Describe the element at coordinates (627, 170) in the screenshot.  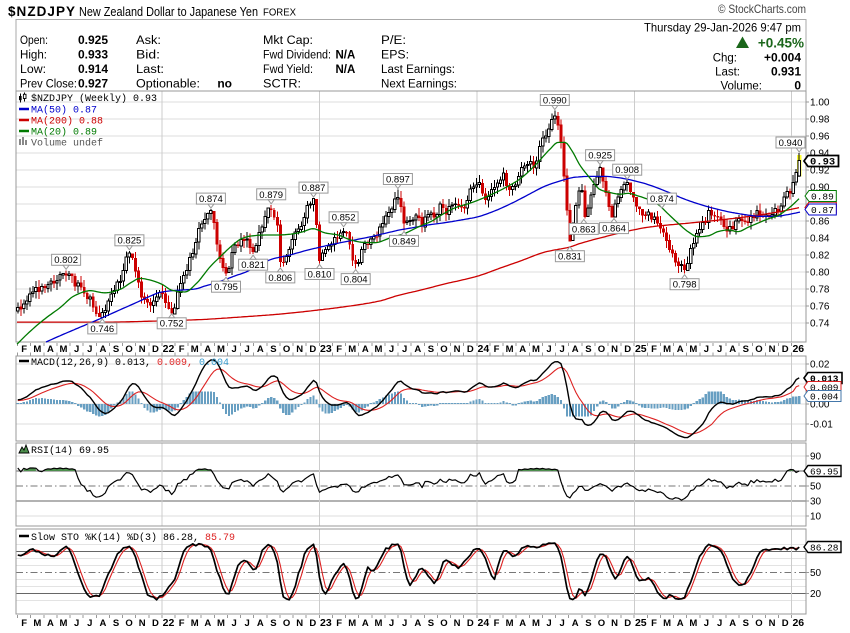
I see `svg-text: 0.908` at that location.